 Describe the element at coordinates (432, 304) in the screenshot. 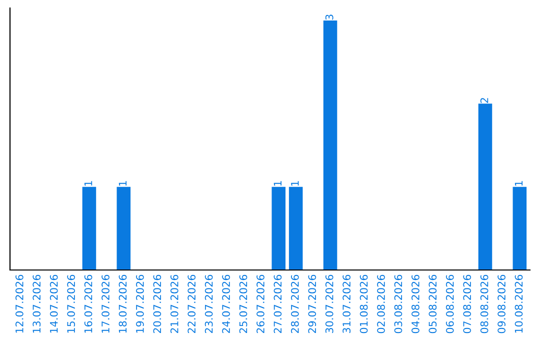

I see `x-tick-label: 05.08.2026` at that location.